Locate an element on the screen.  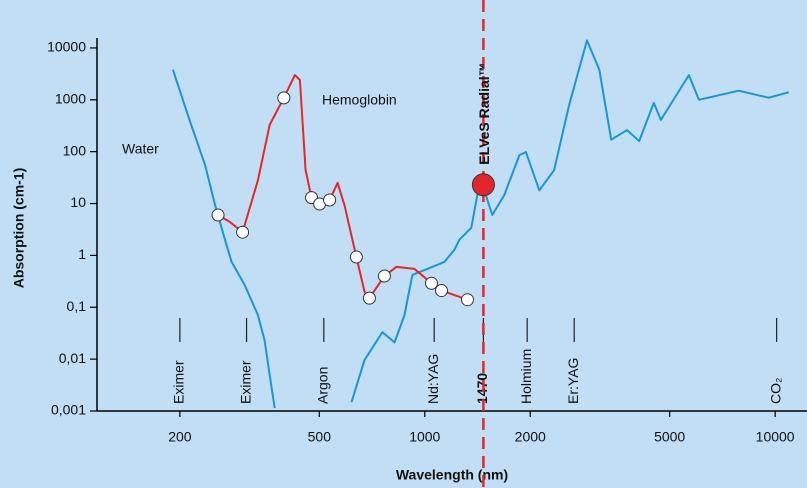
x-tick-label: 200 is located at coordinates (180, 437).